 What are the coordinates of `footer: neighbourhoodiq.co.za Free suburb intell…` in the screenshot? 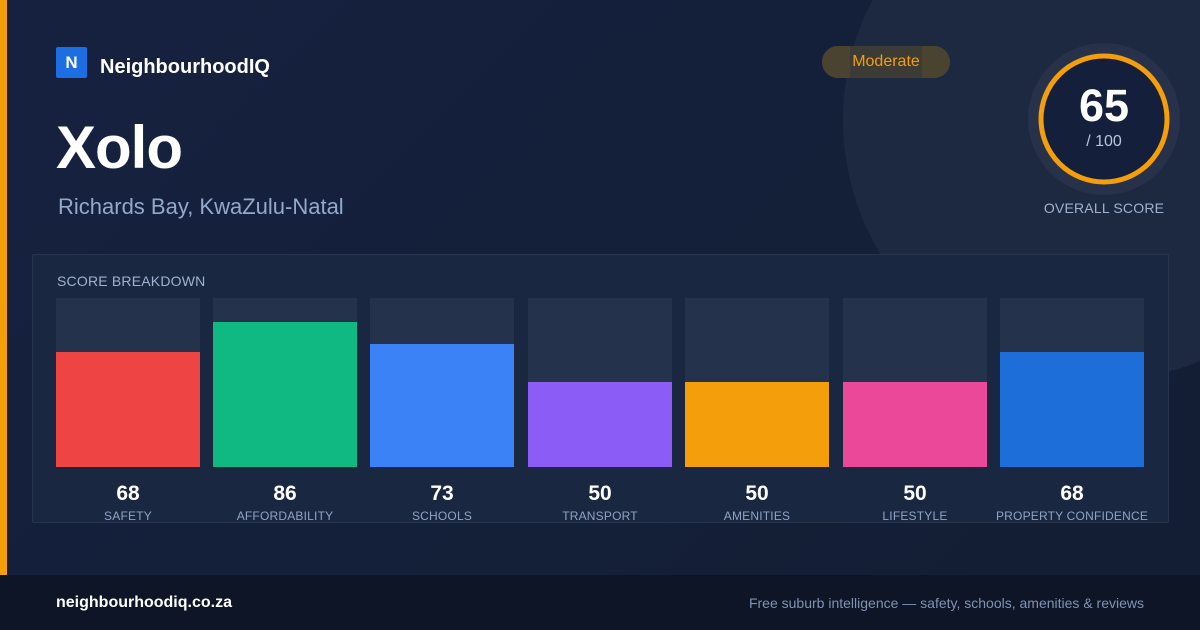 It's located at (600, 602).